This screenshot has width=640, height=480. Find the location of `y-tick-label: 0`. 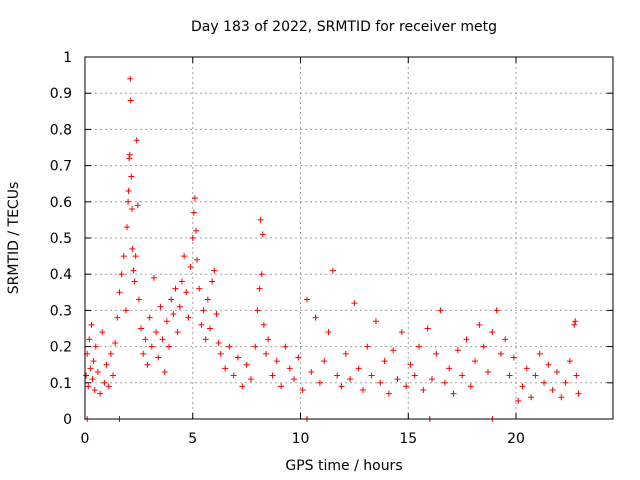

y-tick-label: 0 is located at coordinates (67, 420).